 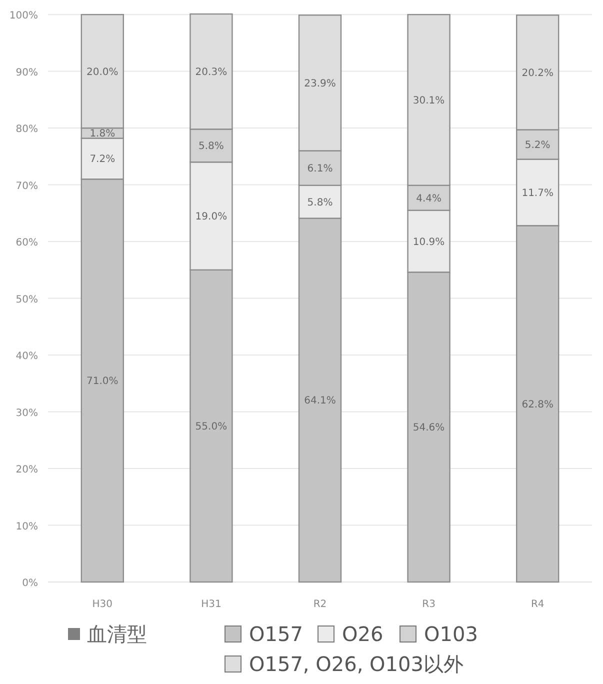 I want to click on data-label: 20.0%, so click(x=102, y=72).